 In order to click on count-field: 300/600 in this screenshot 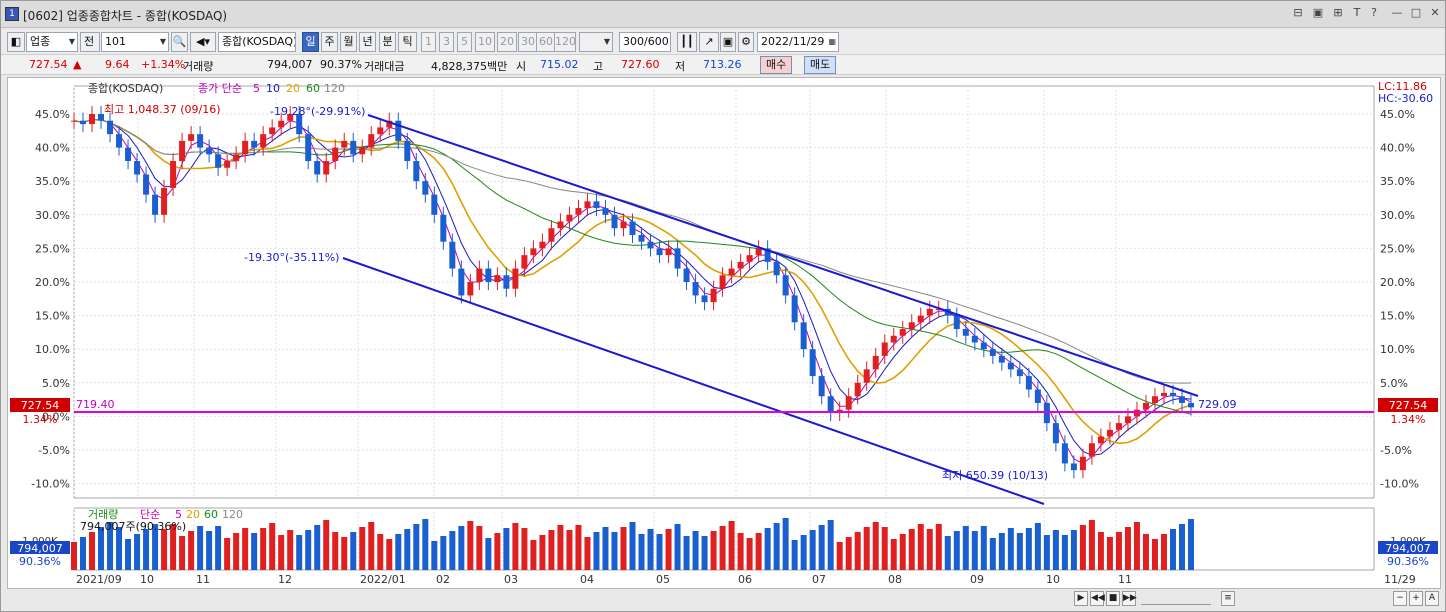, I will do `click(645, 42)`.